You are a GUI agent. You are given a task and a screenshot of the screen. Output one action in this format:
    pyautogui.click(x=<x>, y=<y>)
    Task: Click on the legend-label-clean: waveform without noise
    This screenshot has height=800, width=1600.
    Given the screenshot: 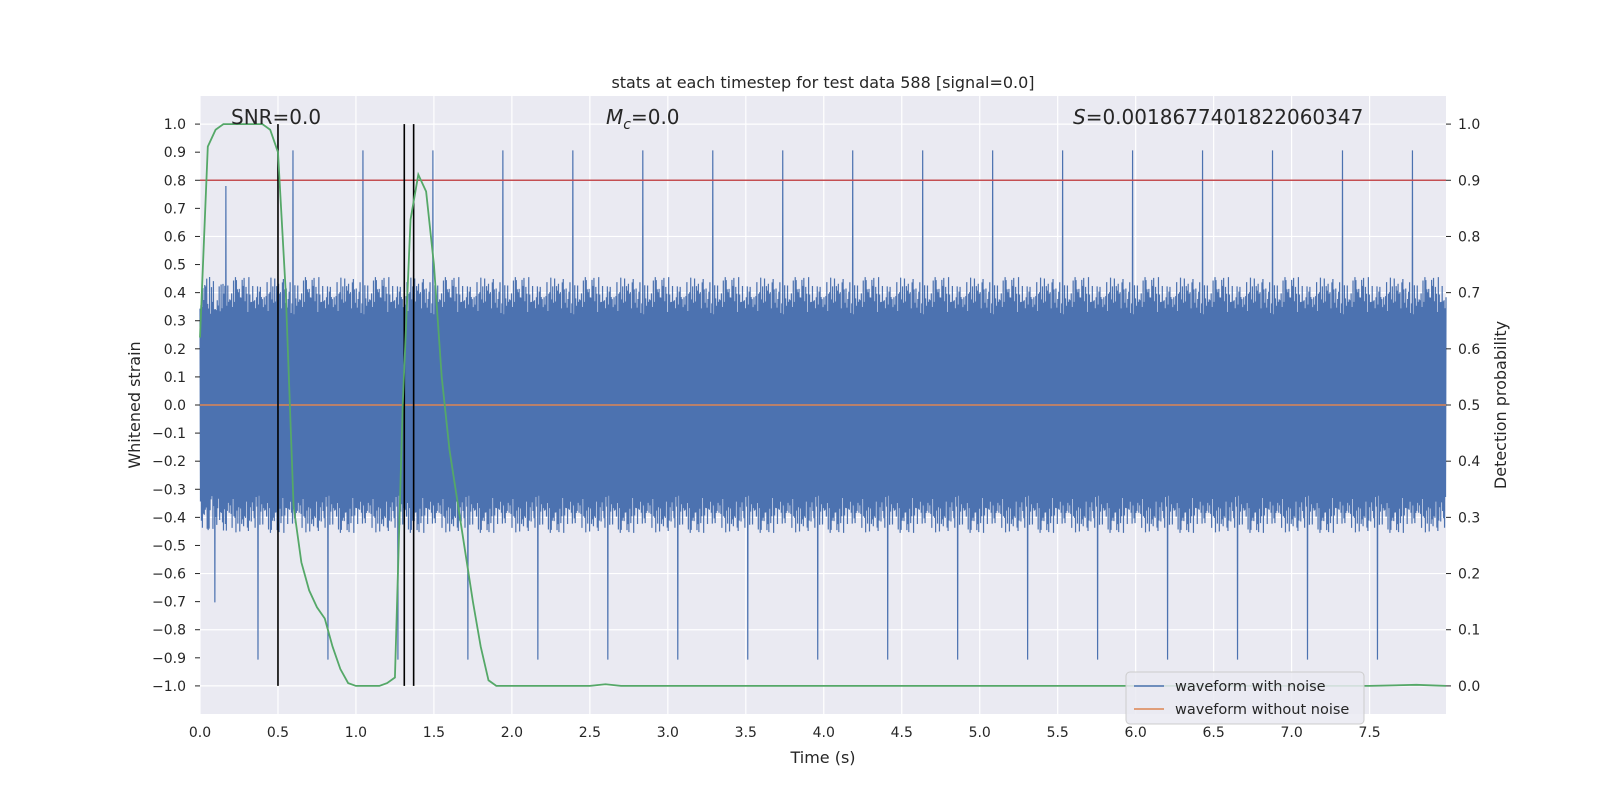 What is the action you would take?
    pyautogui.click(x=1262, y=710)
    